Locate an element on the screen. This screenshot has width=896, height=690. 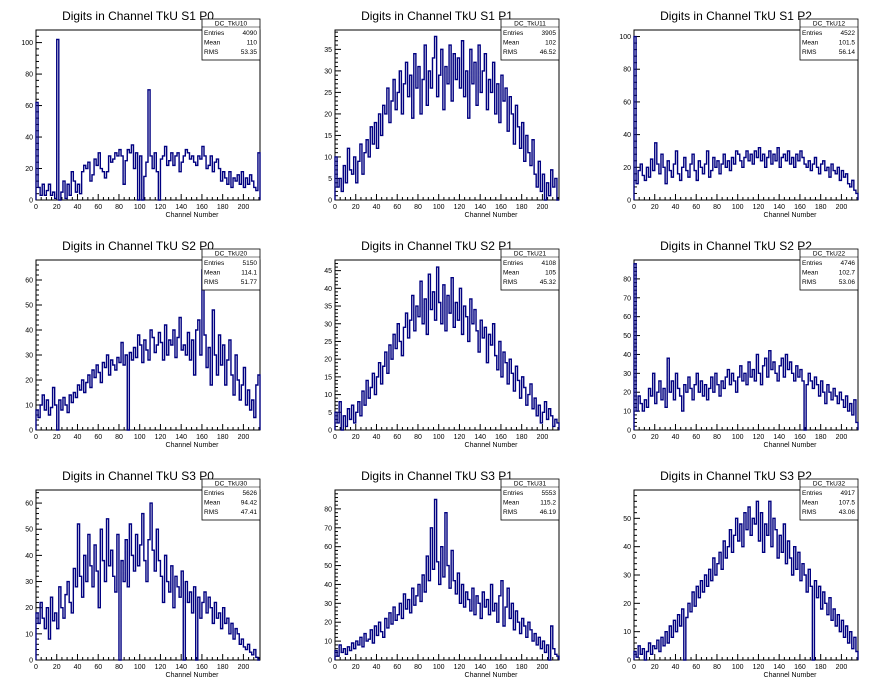
y-tick-label: 50 is located at coordinates (627, 336).